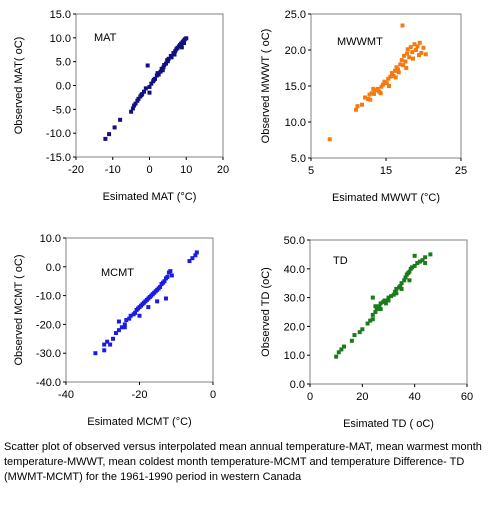 The image size is (494, 521). I want to click on y-tick-label: -15.0, so click(58, 158).